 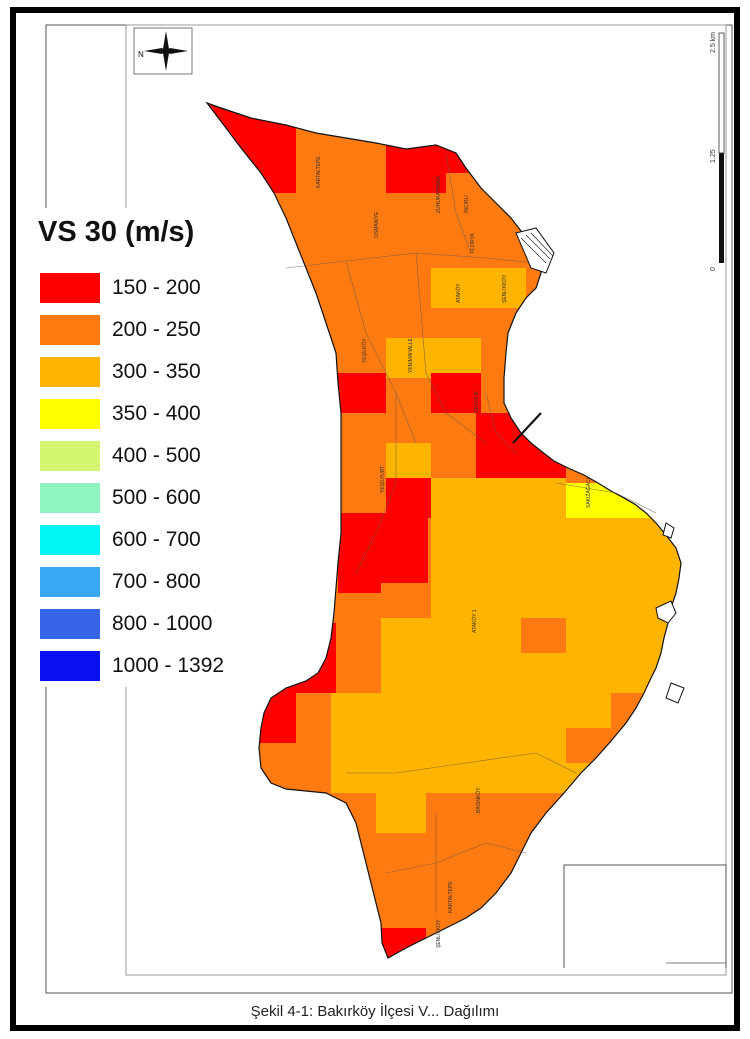 I want to click on cell-yellow-e, so click(x=616, y=498).